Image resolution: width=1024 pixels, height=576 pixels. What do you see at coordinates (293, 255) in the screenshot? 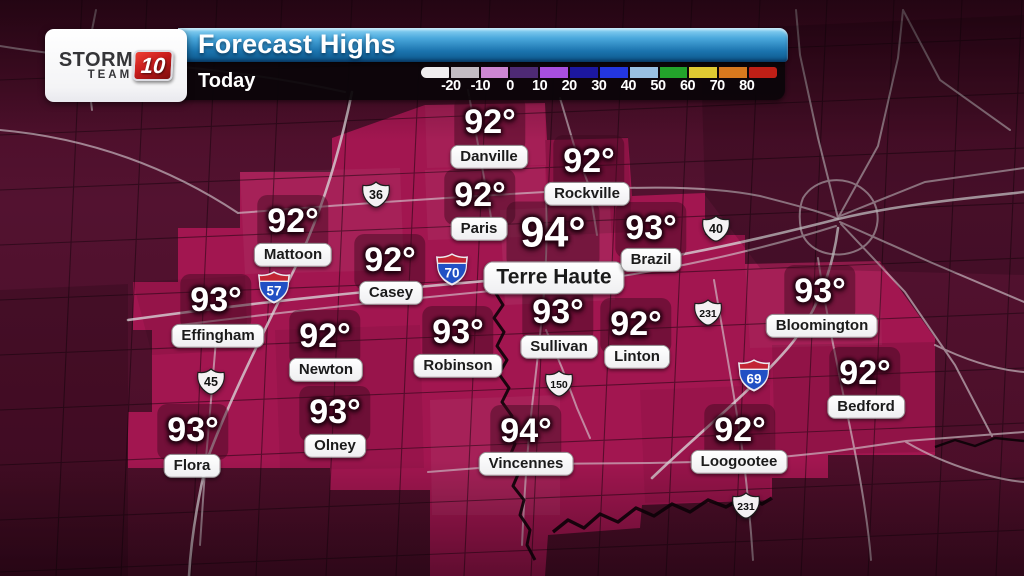
I see `city-label-mattoon: Mattoon` at bounding box center [293, 255].